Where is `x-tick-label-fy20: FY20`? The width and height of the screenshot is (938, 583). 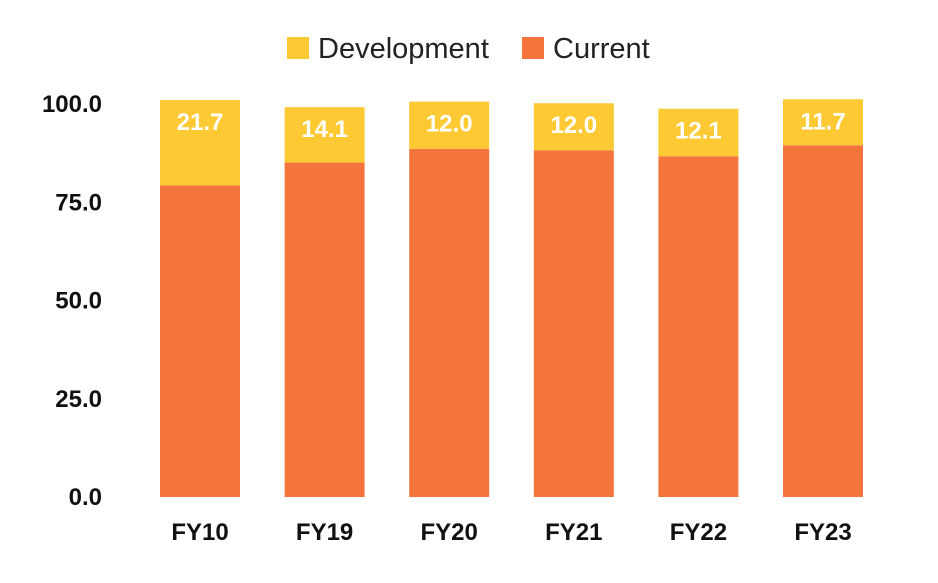
x-tick-label-fy20: FY20 is located at coordinates (449, 532).